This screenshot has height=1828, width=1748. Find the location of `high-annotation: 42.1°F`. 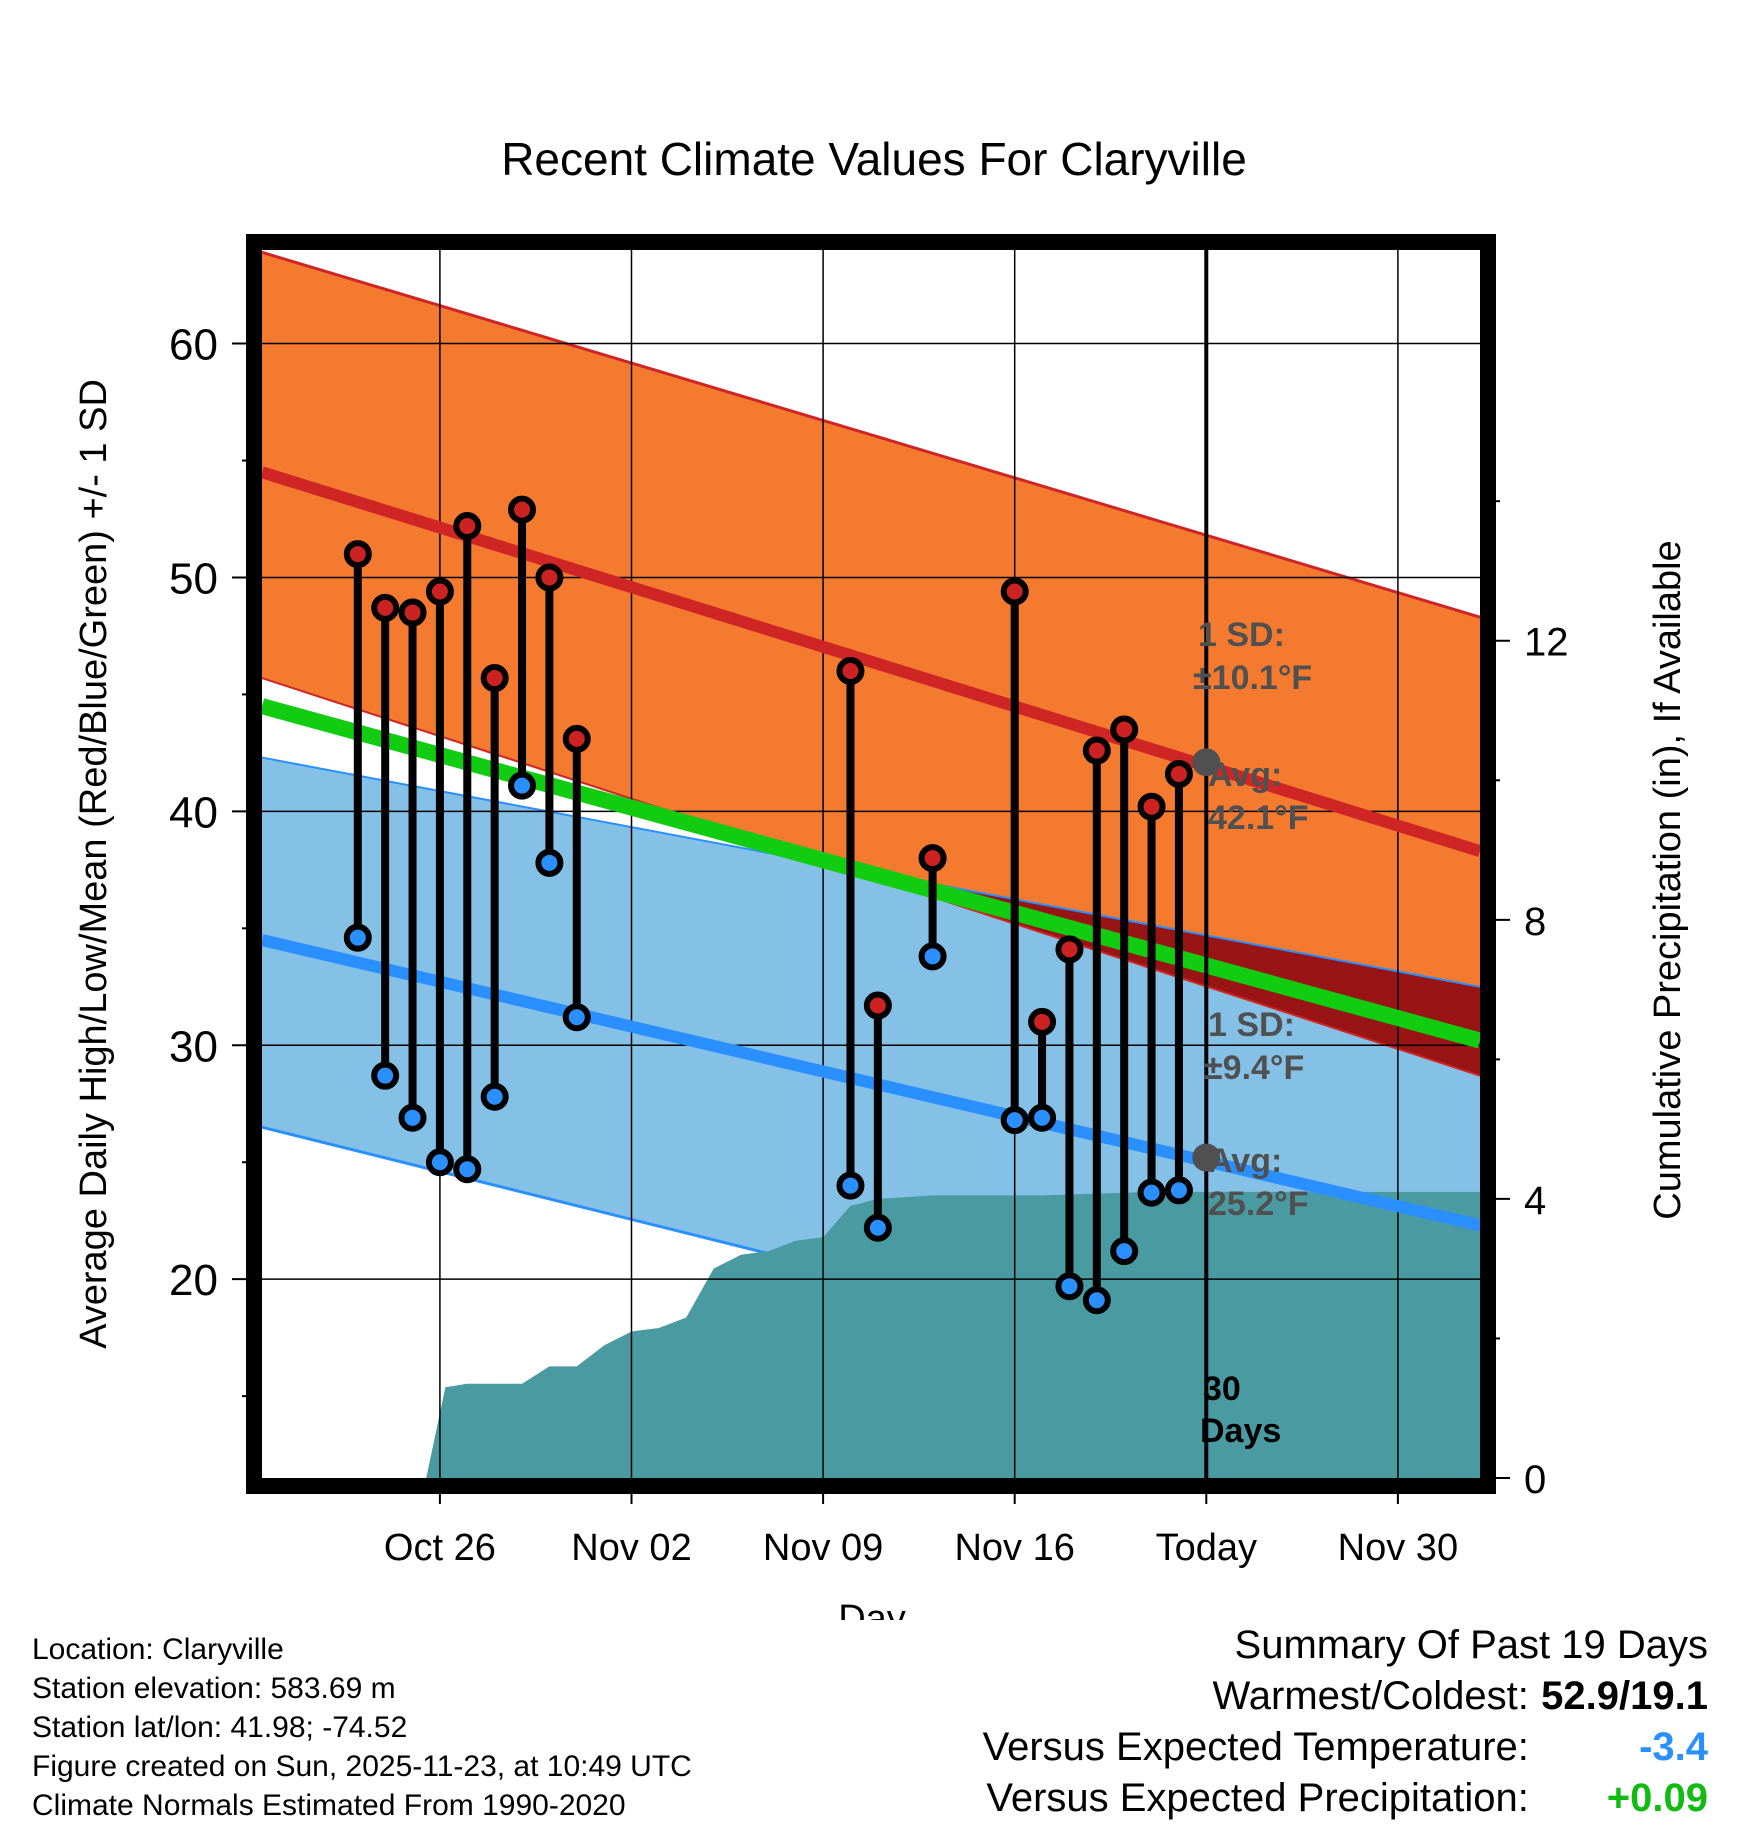

high-annotation: 42.1°F is located at coordinates (1258, 818).